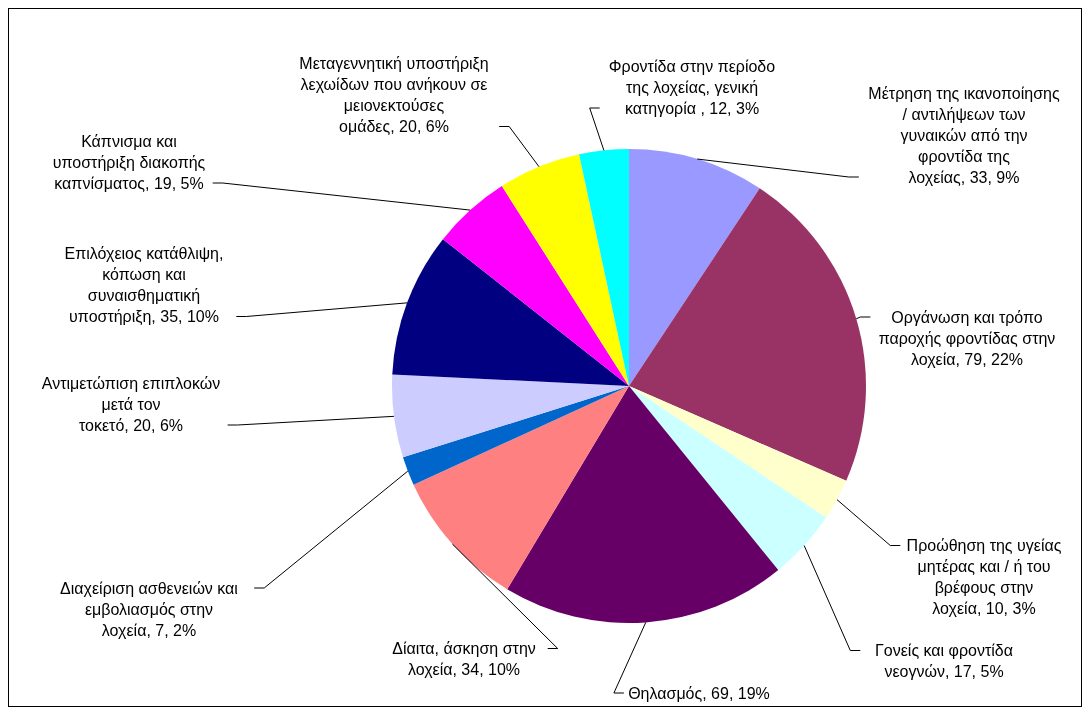 This screenshot has height=715, width=1090. What do you see at coordinates (964, 135) in the screenshot?
I see `slice-label: Μέτρηση της ικανοποίησης / αντιλήψεων των γυναικών από την φροντίδα της λοχείας, 33, 9%` at bounding box center [964, 135].